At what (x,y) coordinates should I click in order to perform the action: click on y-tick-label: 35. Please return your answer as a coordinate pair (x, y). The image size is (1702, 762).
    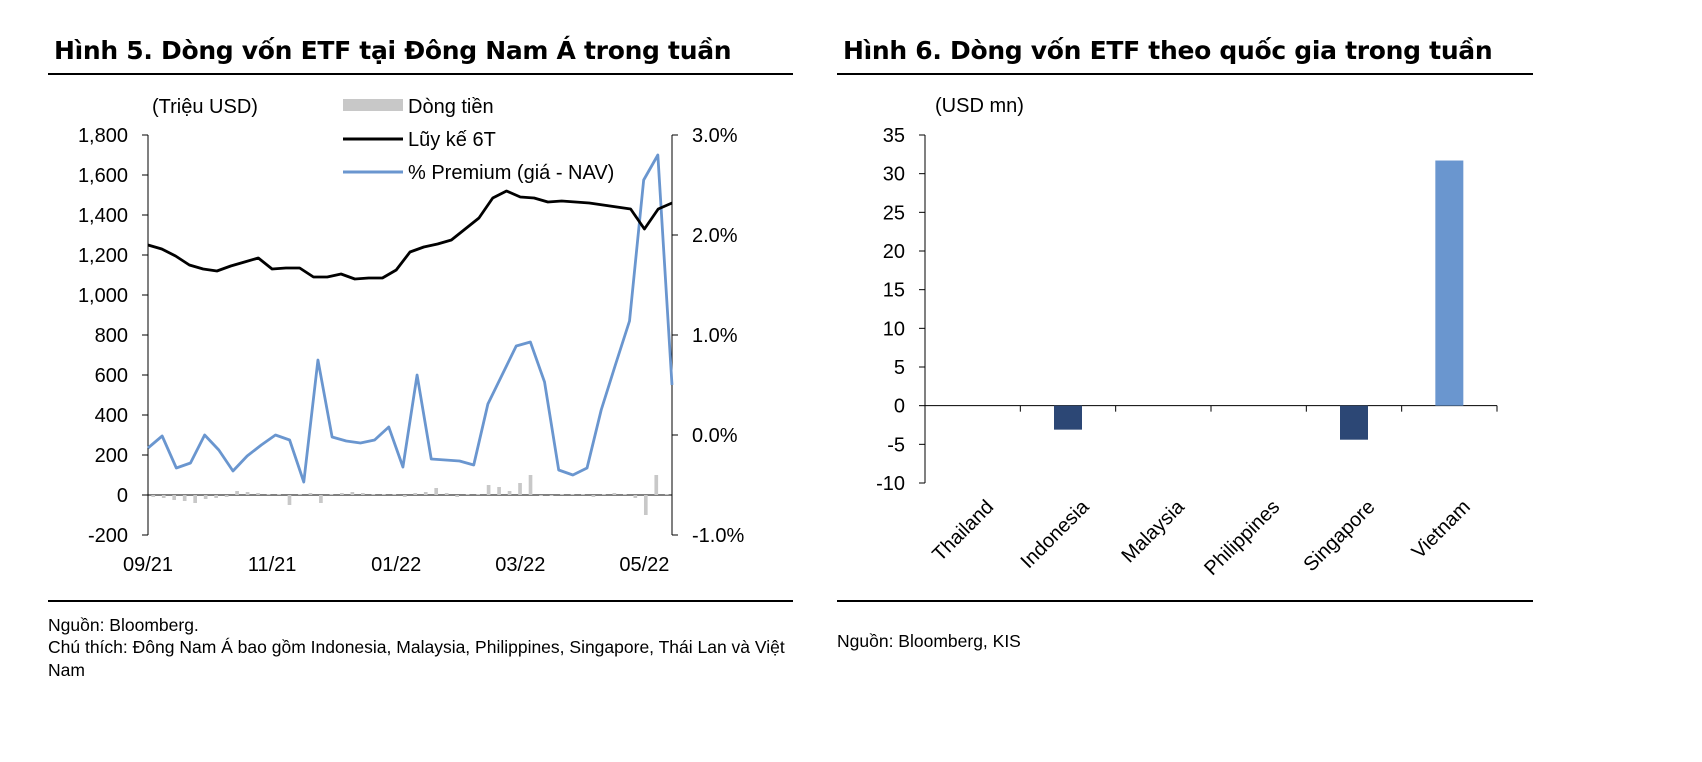
    Looking at the image, I should click on (894, 136).